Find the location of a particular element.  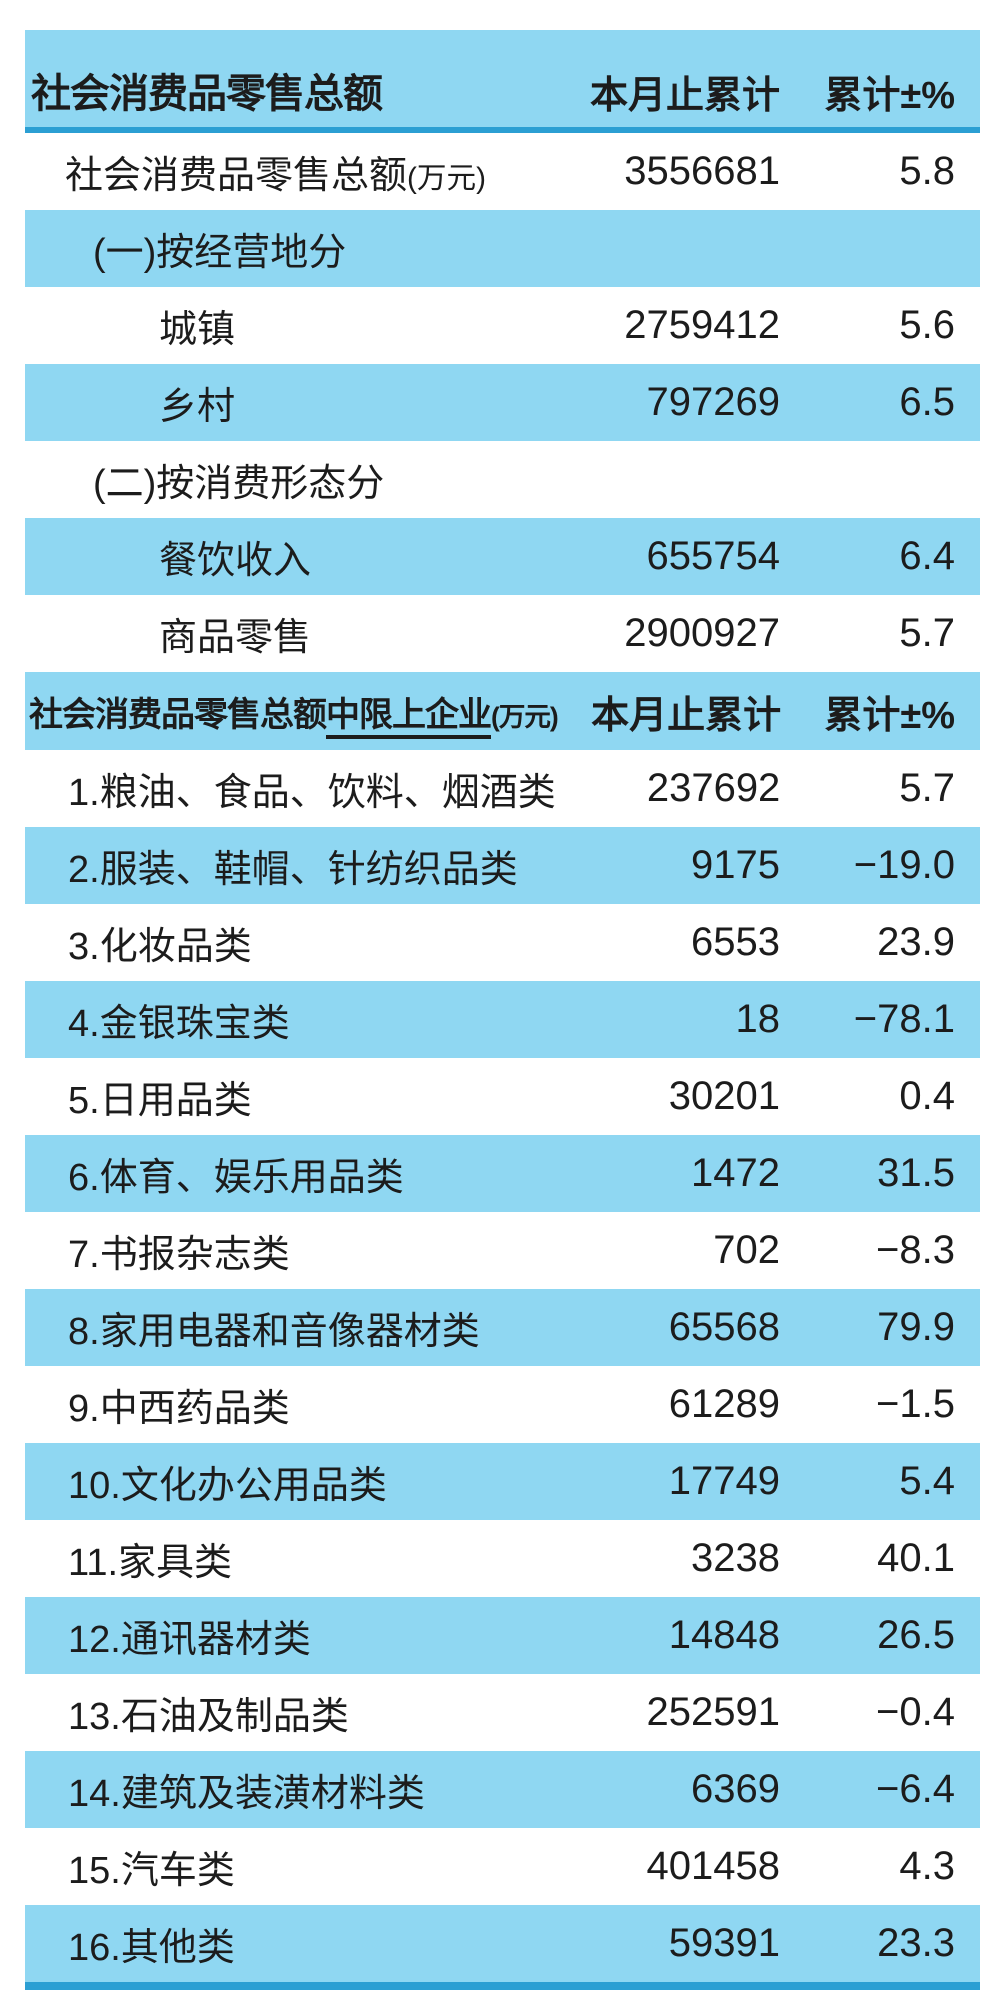

row-label: 乡村 is located at coordinates (197, 407).